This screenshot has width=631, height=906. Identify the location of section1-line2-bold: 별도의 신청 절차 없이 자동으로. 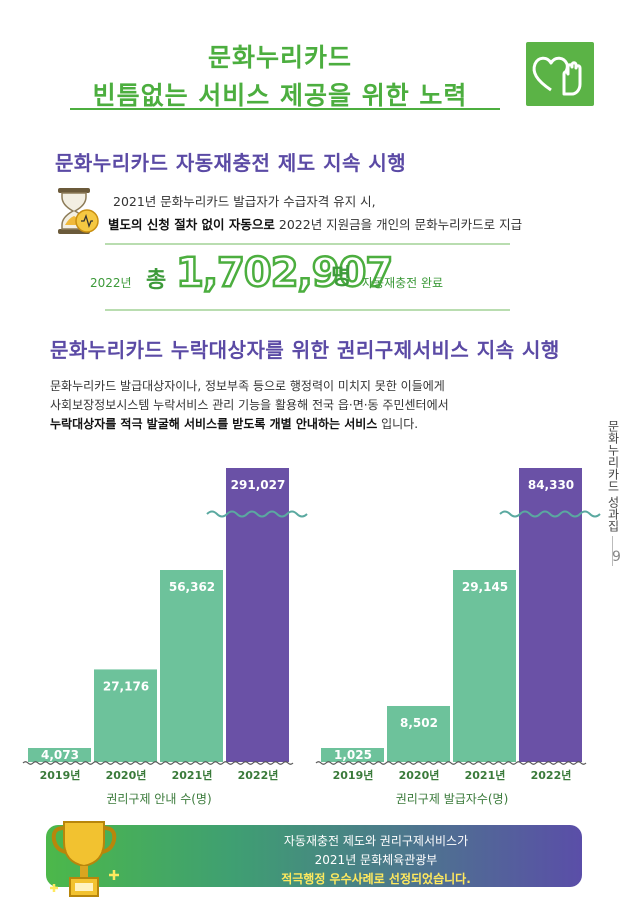
(191, 224).